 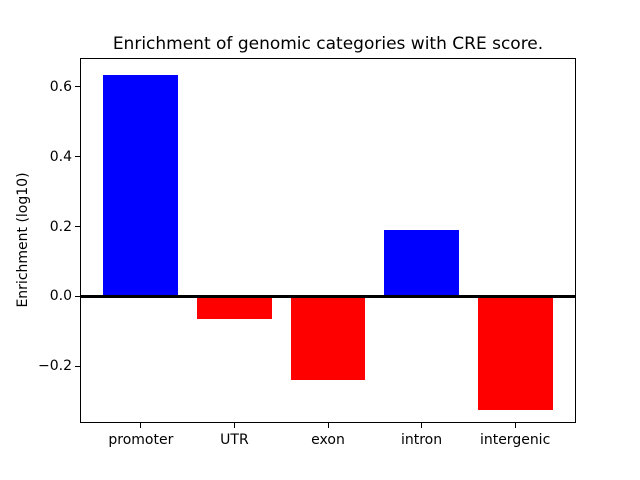 I want to click on bar-exon, so click(x=328, y=338).